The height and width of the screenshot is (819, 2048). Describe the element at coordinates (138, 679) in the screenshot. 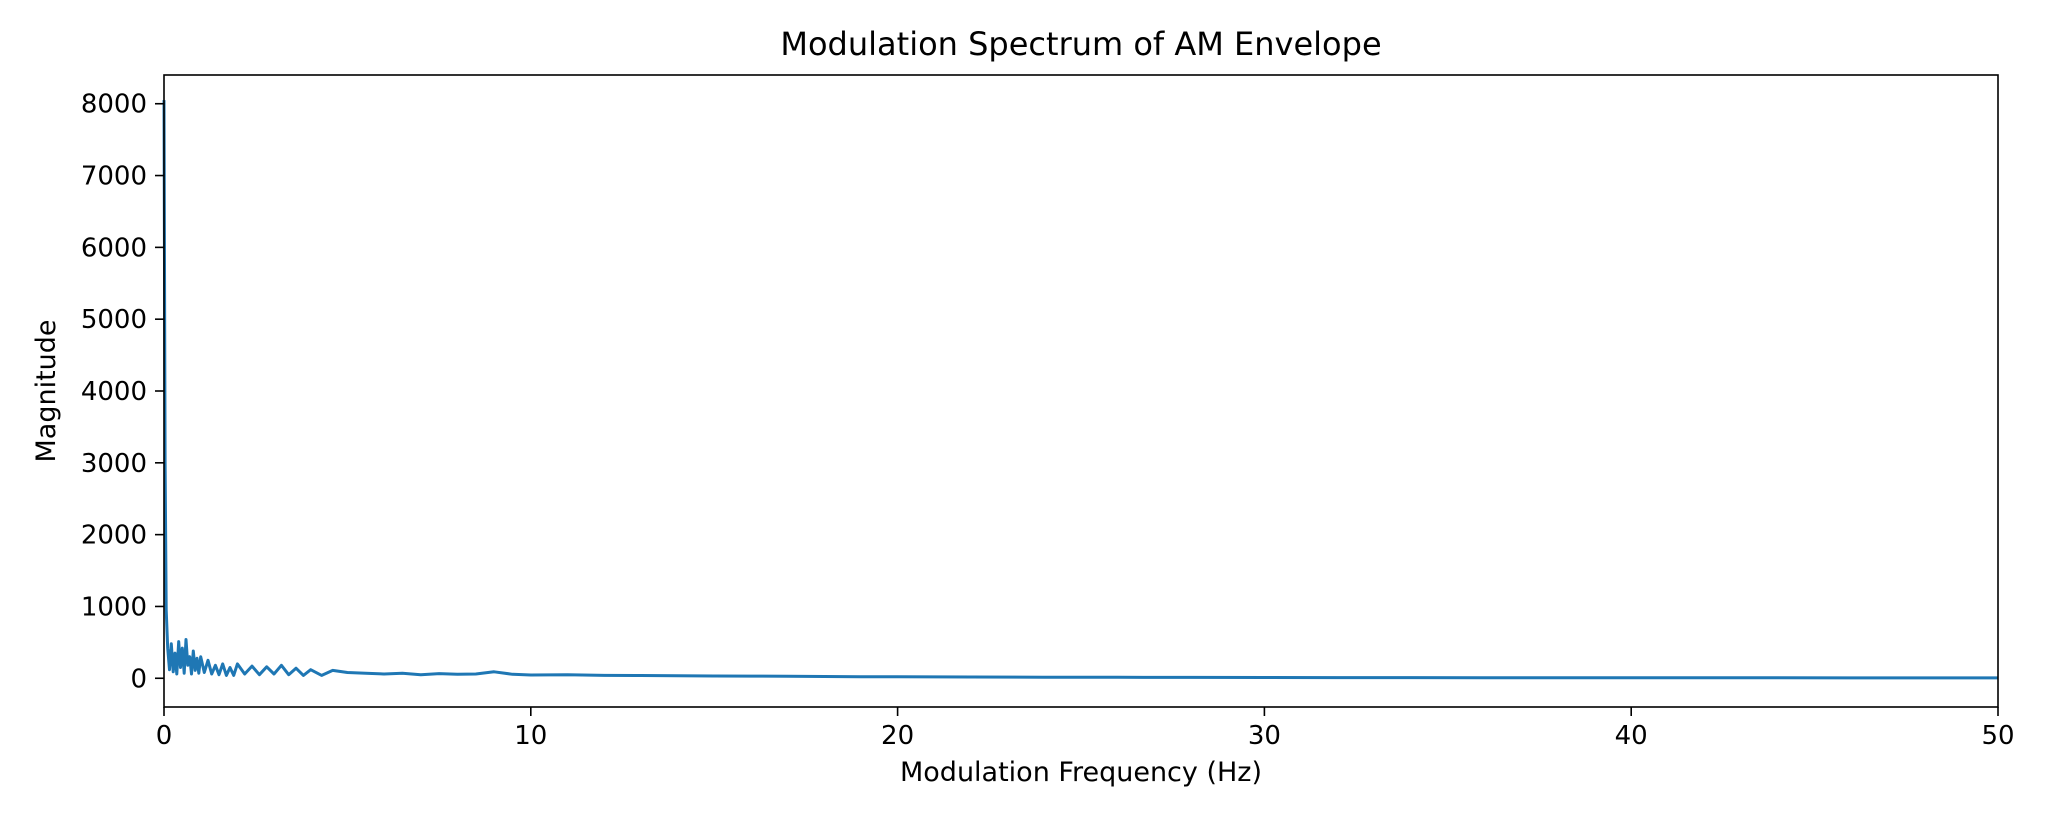

I see `y-tick-label: 0` at that location.